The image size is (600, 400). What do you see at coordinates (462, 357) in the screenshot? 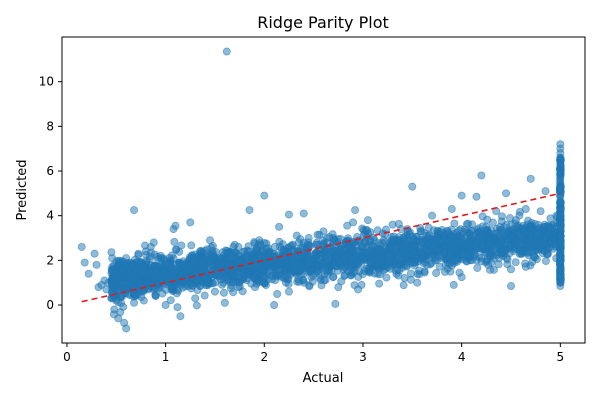
I see `x-tick-label: 4` at bounding box center [462, 357].